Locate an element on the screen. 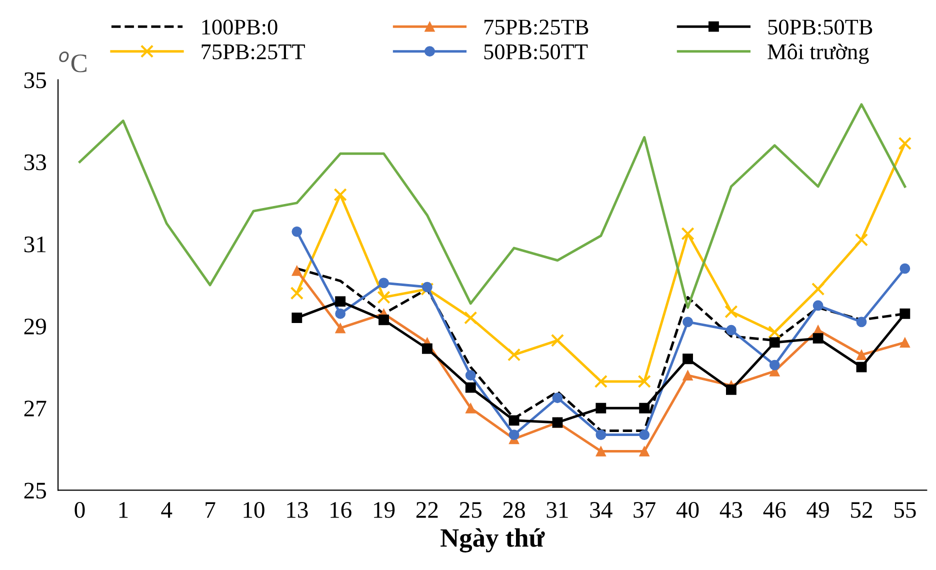 Image resolution: width=936 pixels, height=570 pixels. y-tick-label: 33 is located at coordinates (35, 162).